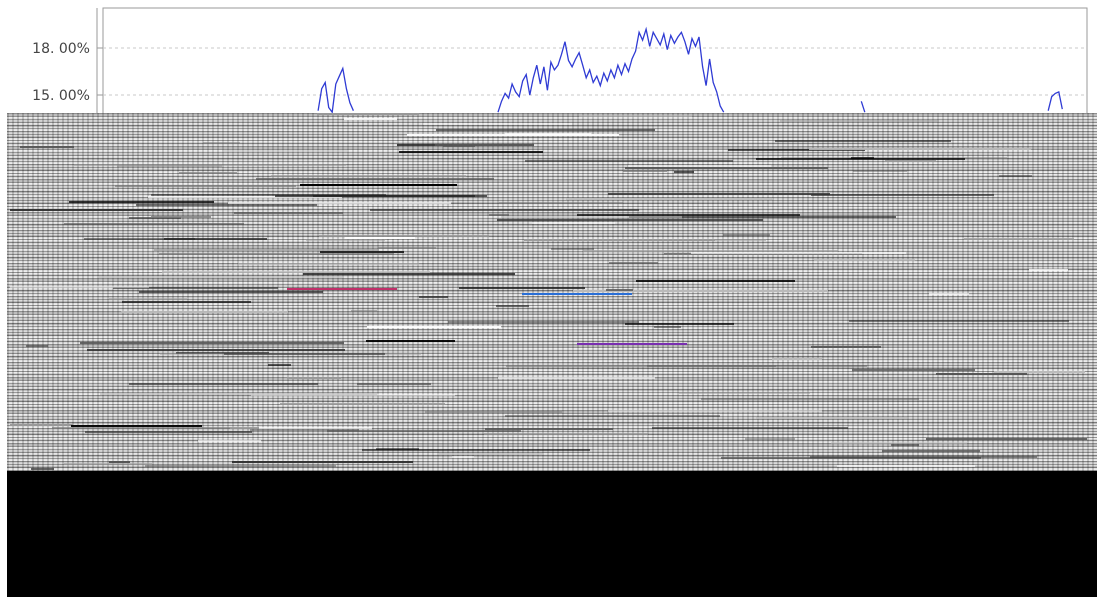  What do you see at coordinates (67, 72) in the screenshot?
I see `tick-layer: 18. 00% 15. 00%` at bounding box center [67, 72].